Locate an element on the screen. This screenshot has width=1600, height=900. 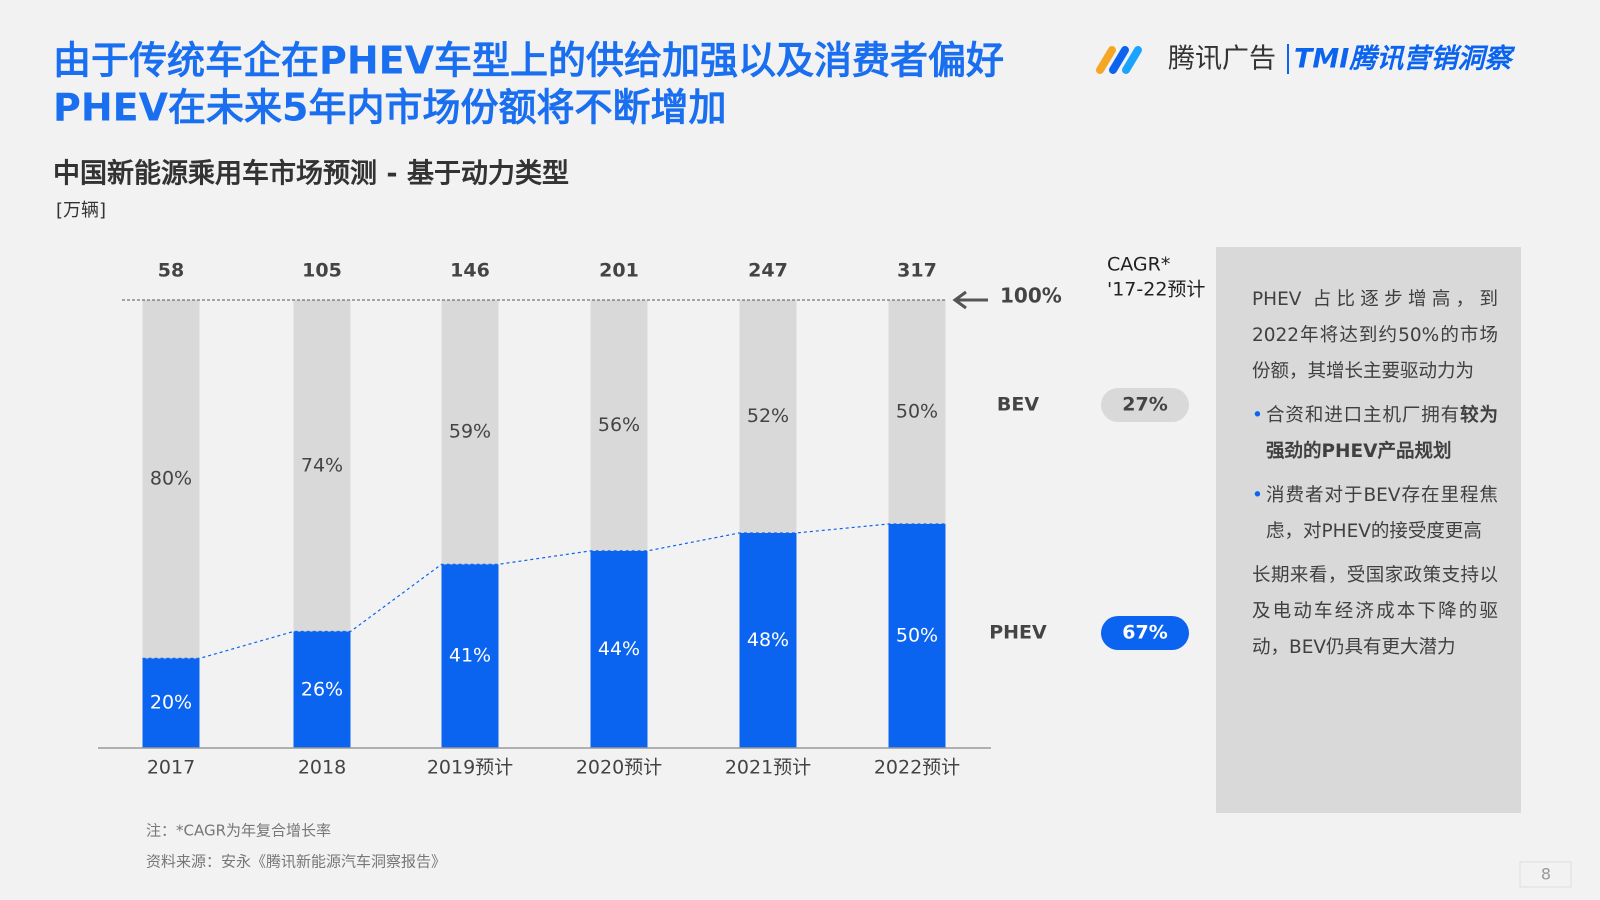
legend-label: PHEV is located at coordinates (1018, 633).